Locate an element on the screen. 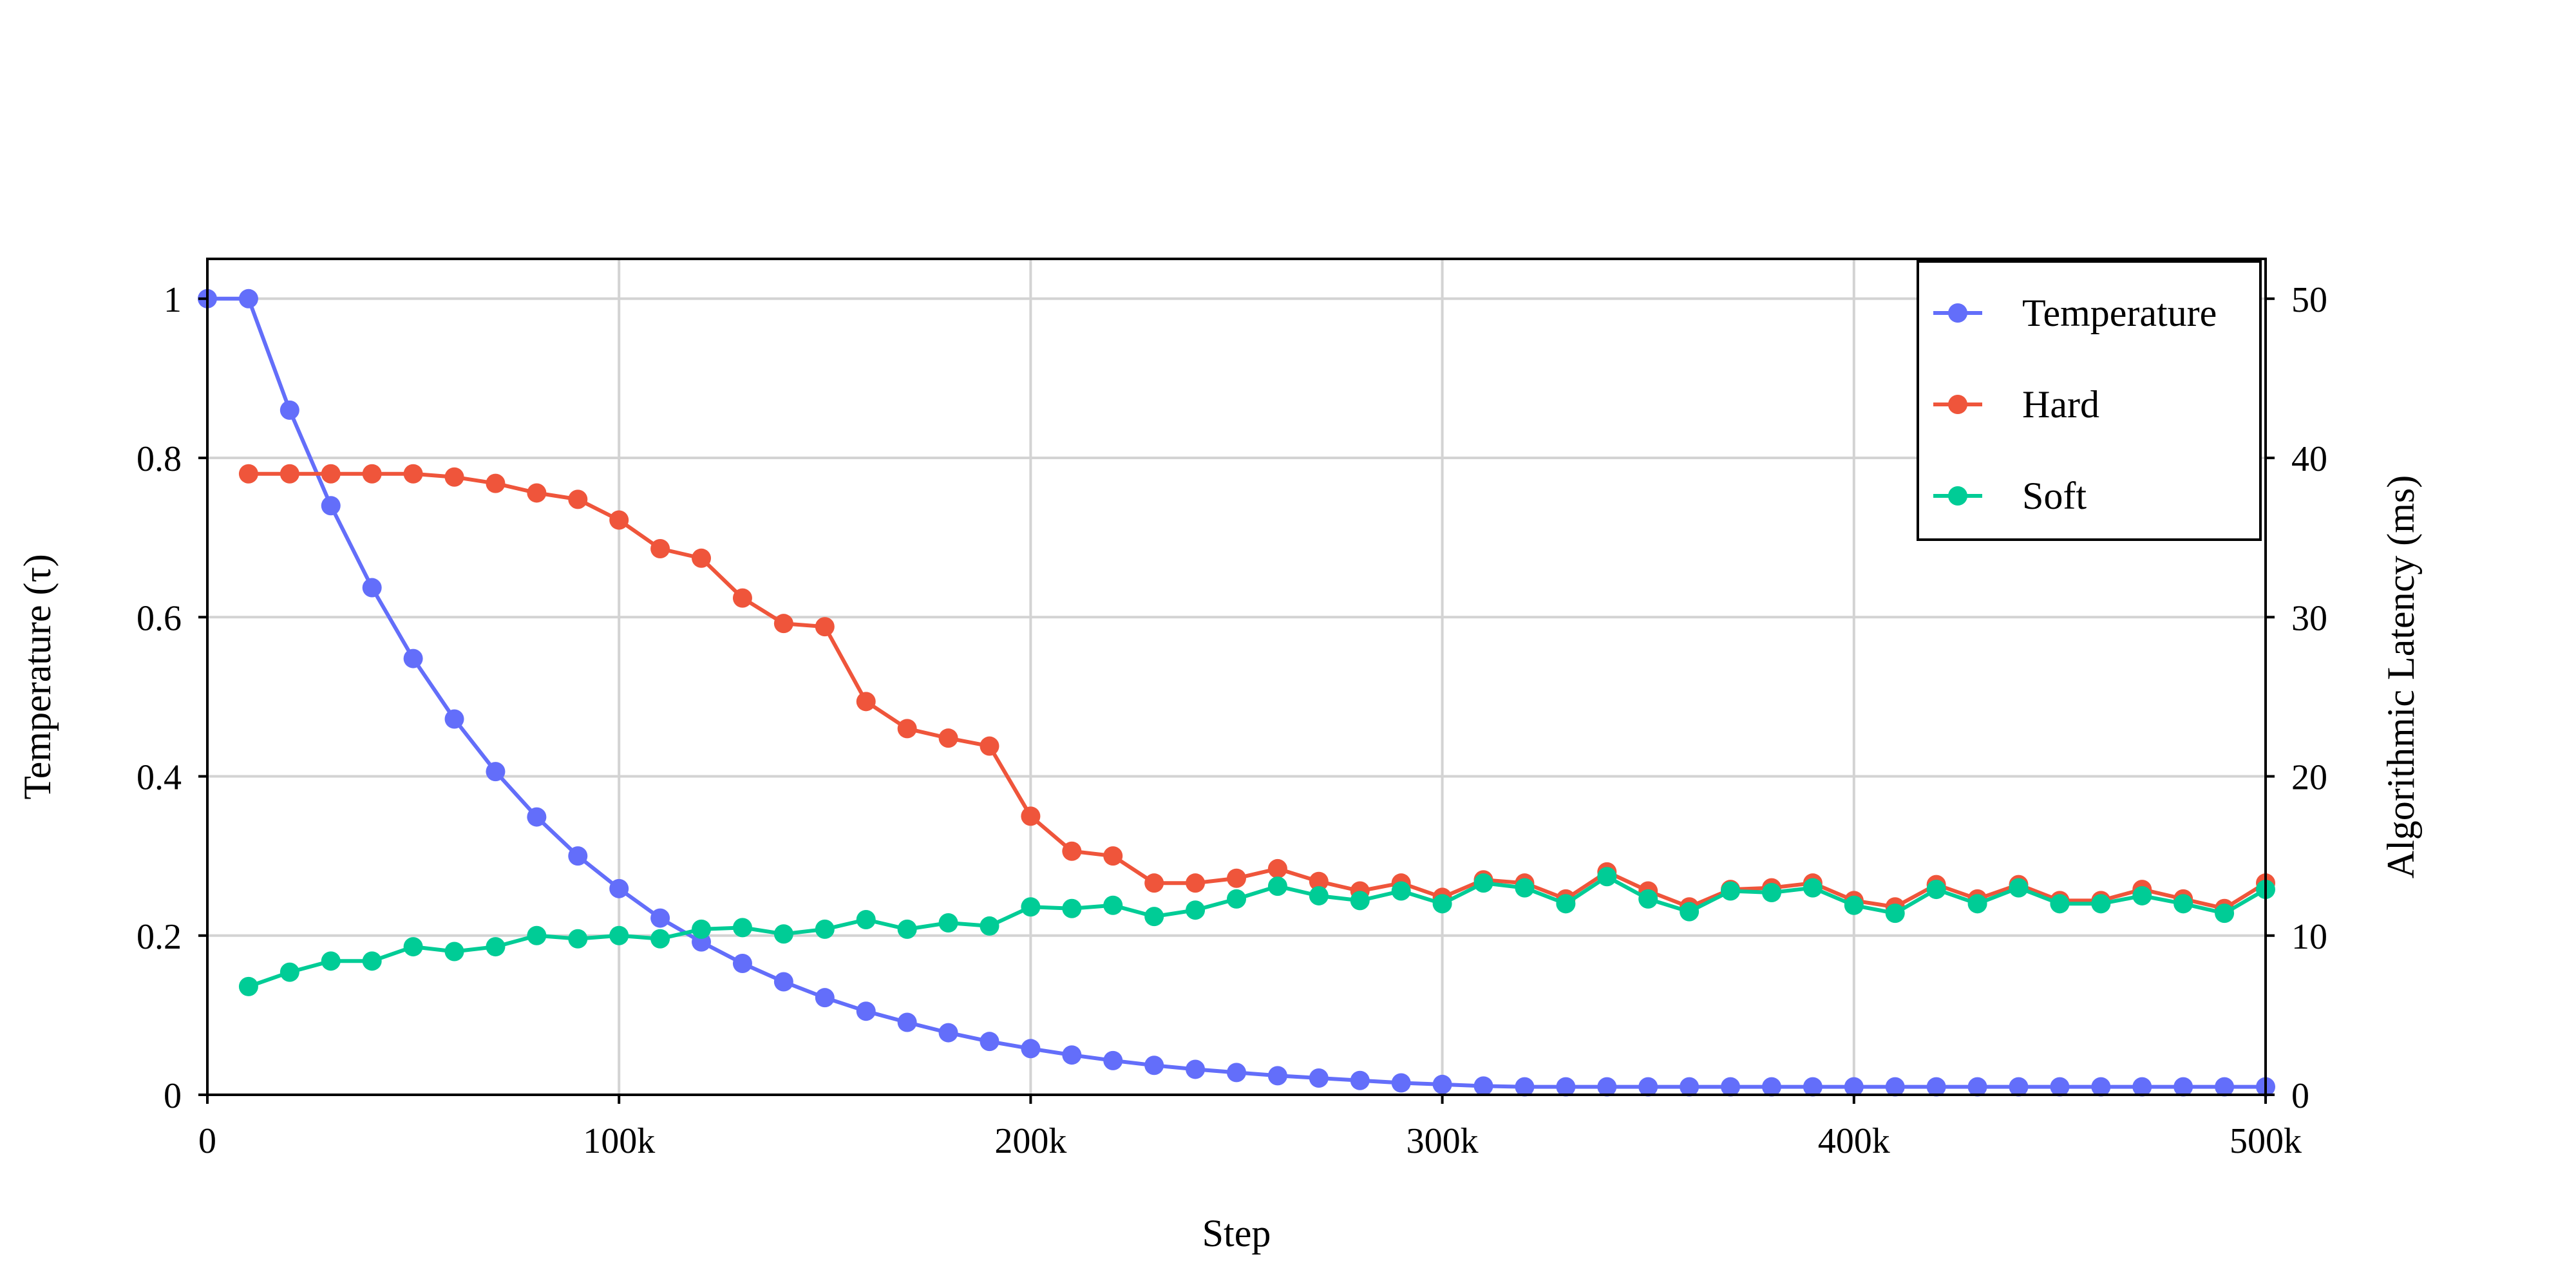  y-axis-right-title: Algorithmic Latency (ms) is located at coordinates (2401, 677).